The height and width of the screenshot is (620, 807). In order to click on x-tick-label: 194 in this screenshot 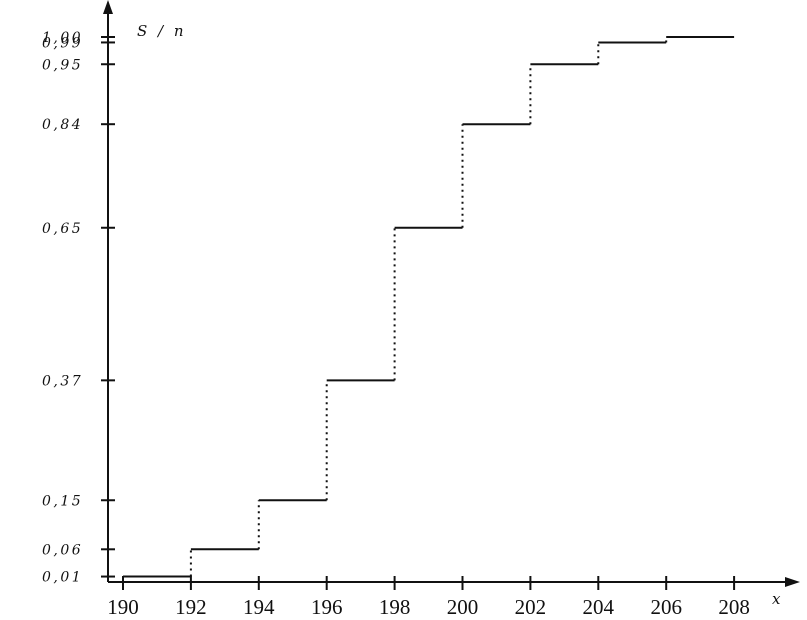, I will do `click(259, 607)`.